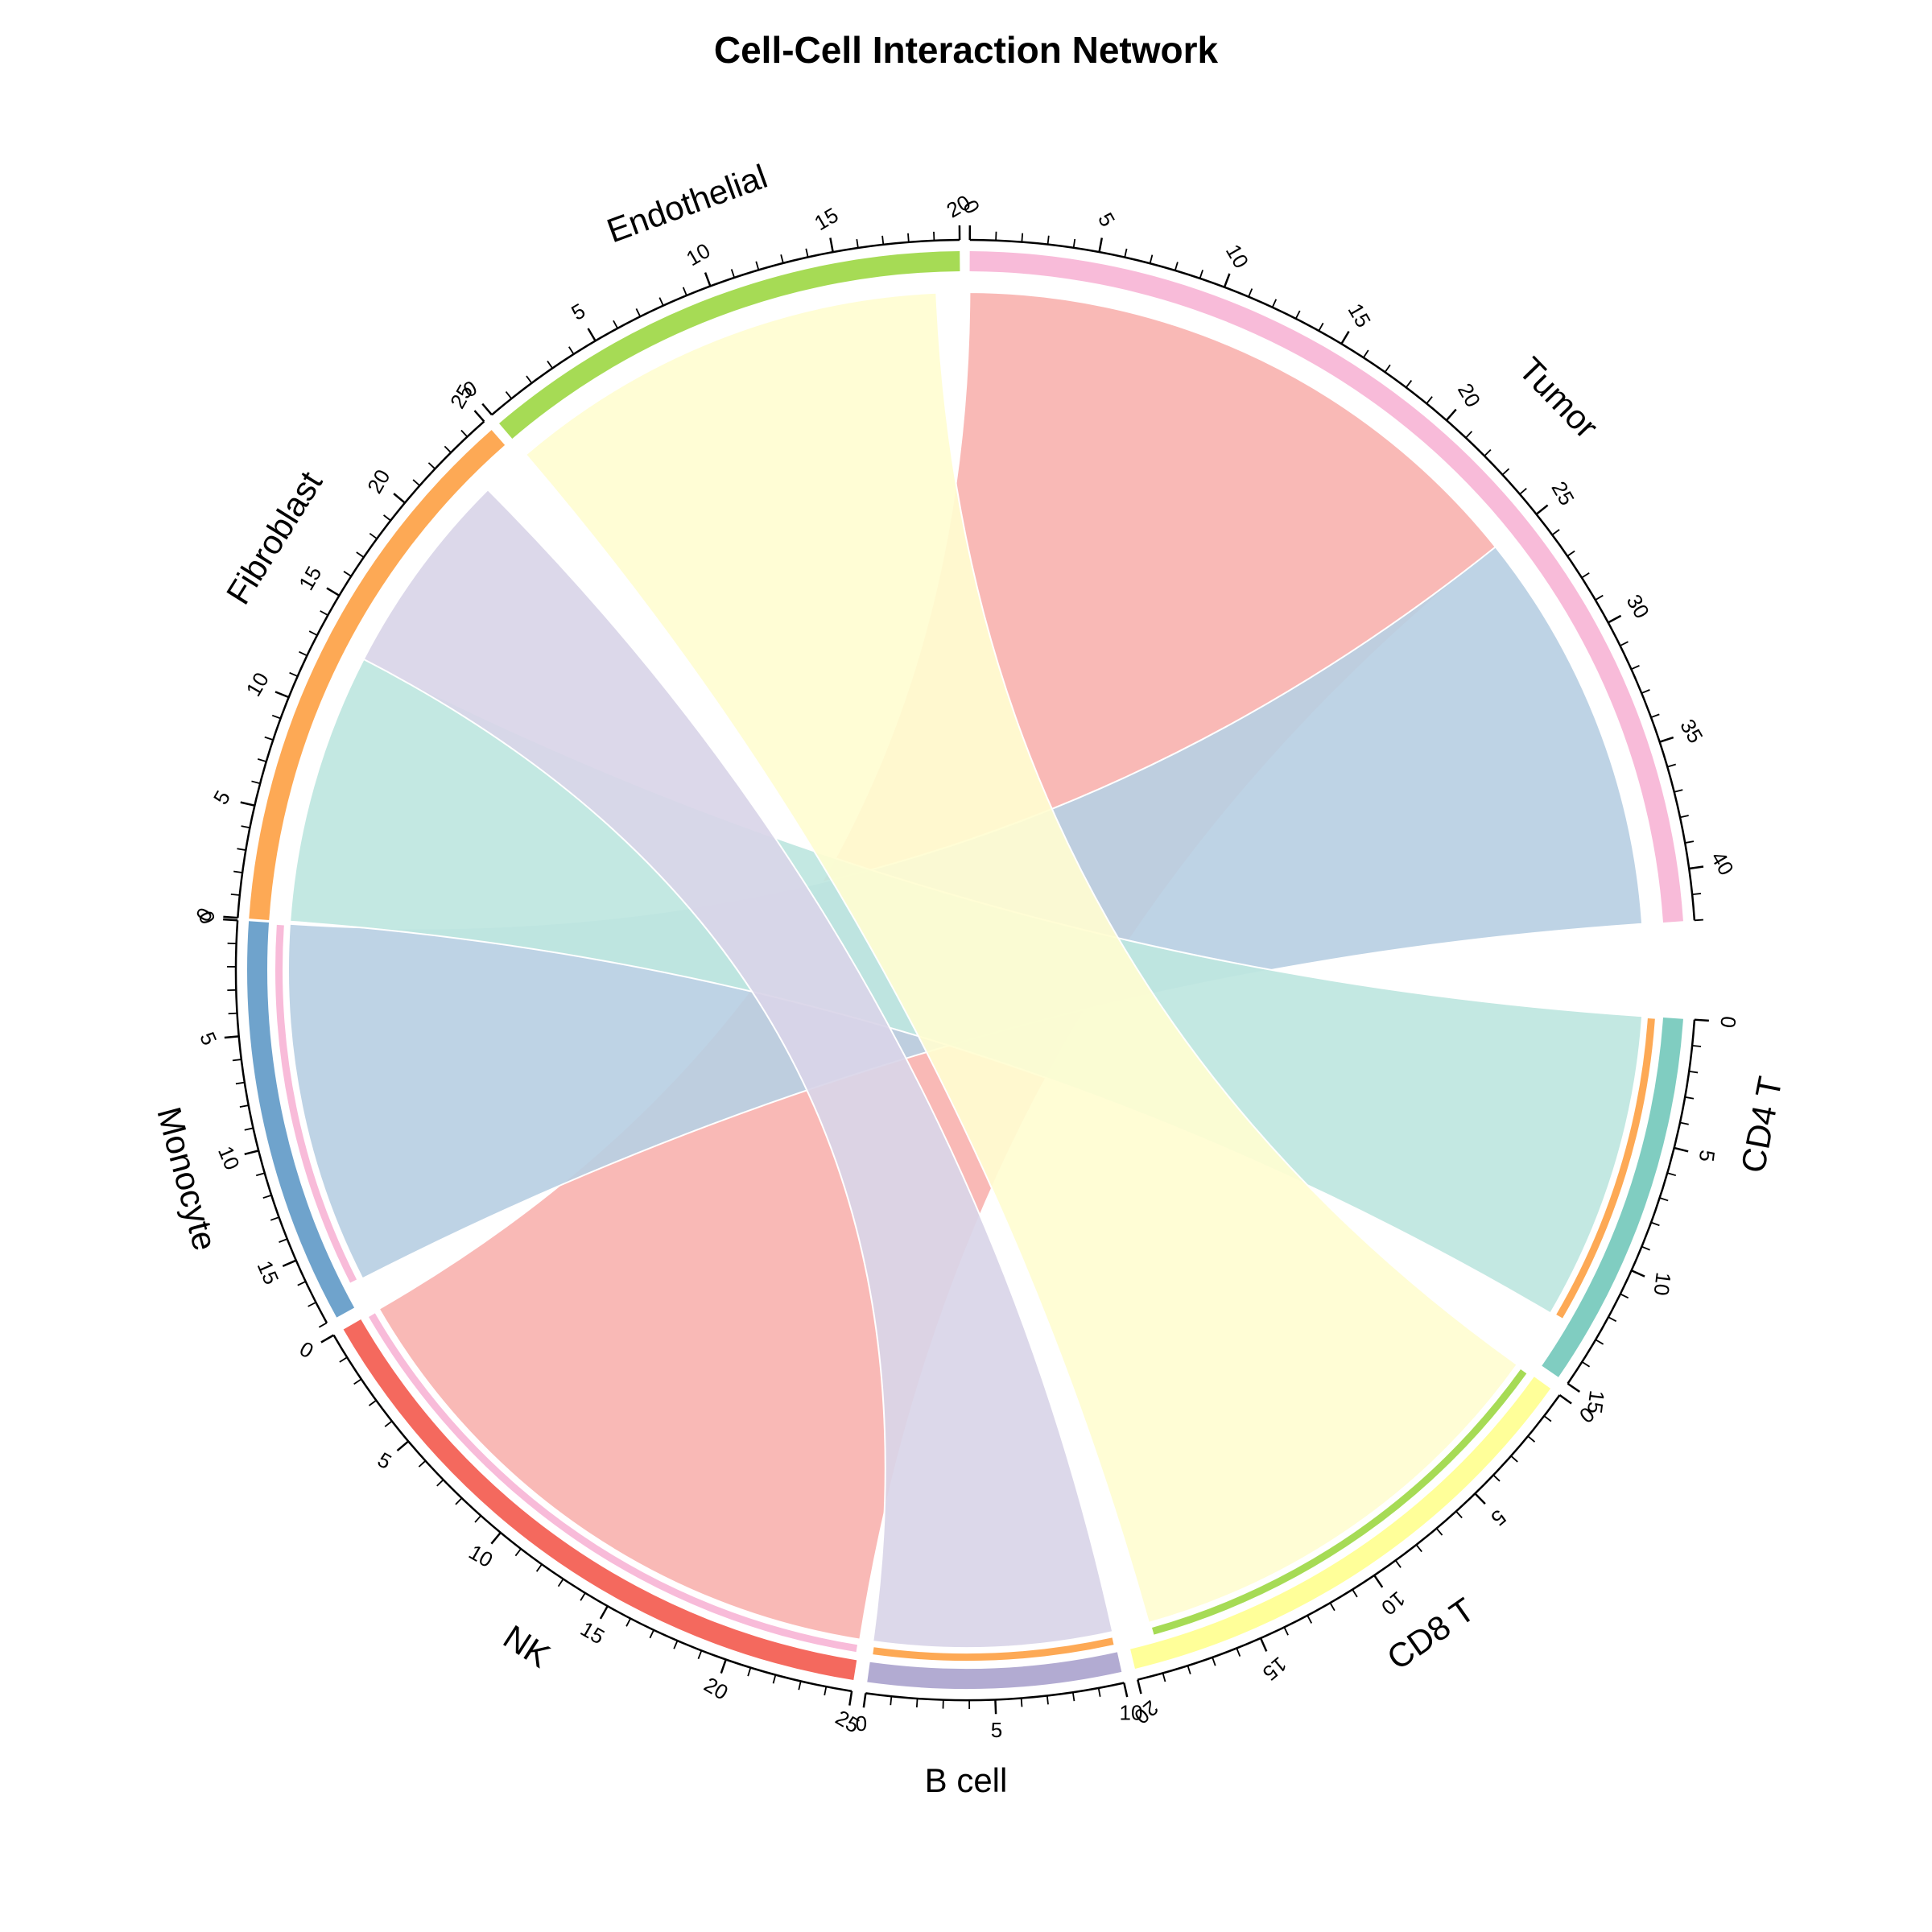  Describe the element at coordinates (729, 345) in the screenshot. I see `sector-track-endothelial` at that location.